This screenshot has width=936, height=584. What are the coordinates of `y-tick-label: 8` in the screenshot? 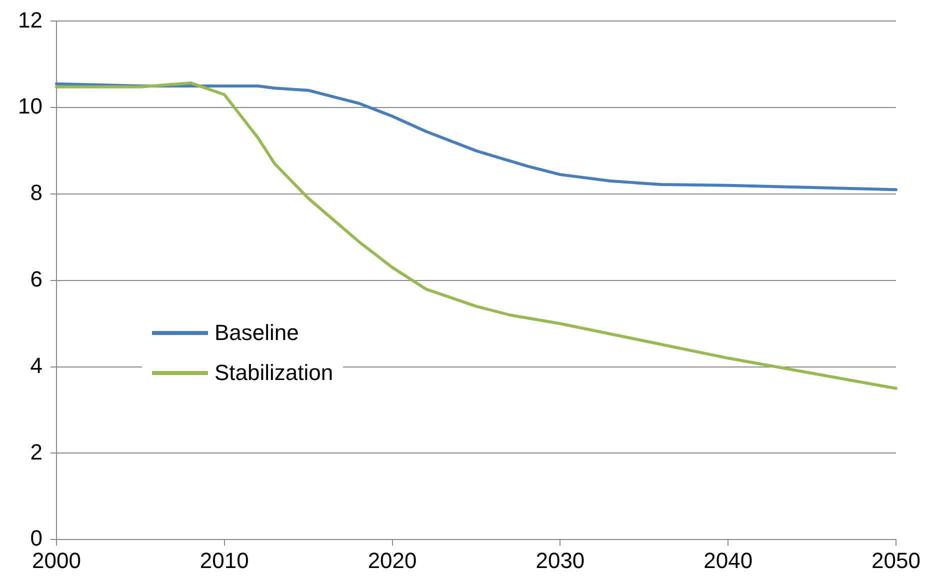 It's located at (36, 193).